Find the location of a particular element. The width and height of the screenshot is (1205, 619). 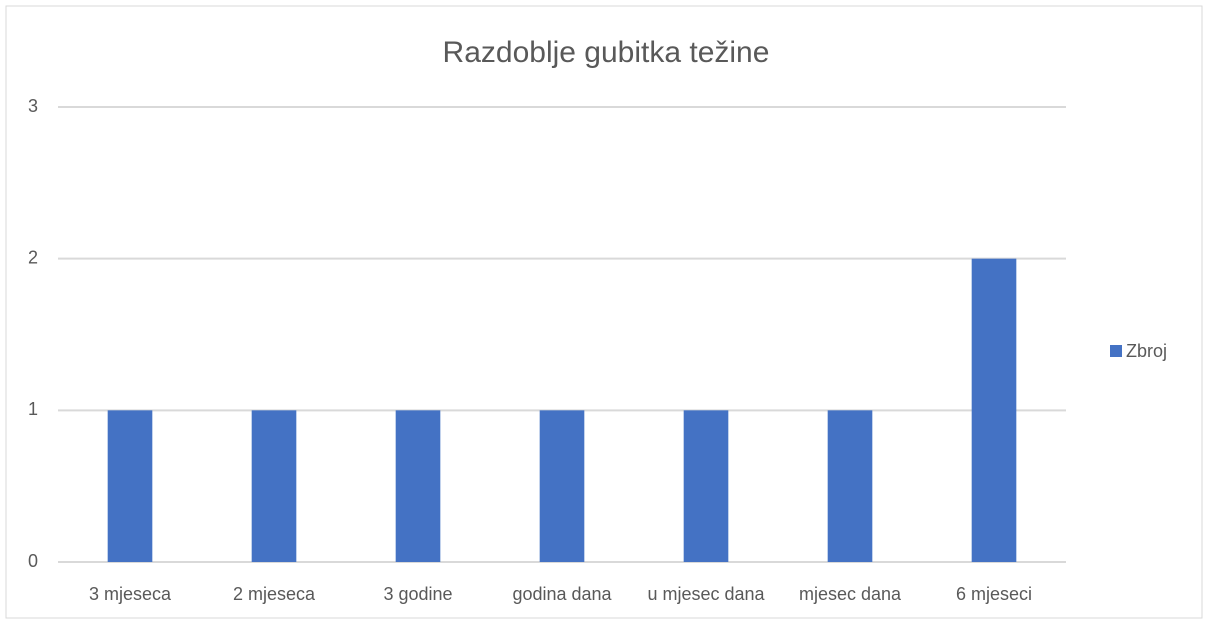

y-tick-label: 3 is located at coordinates (33, 106).